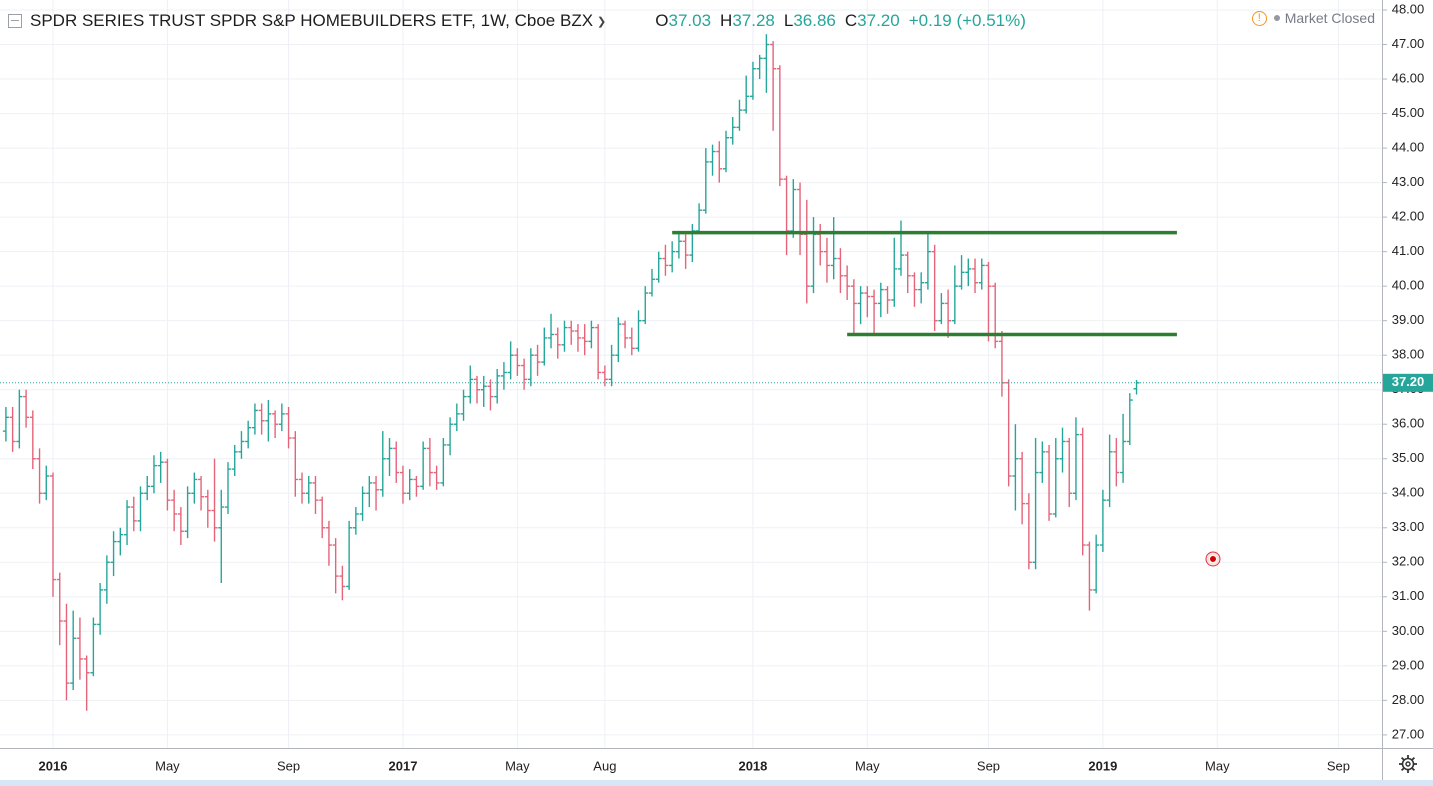 This screenshot has height=786, width=1433. What do you see at coordinates (814, 20) in the screenshot?
I see `low-value: 36.86` at bounding box center [814, 20].